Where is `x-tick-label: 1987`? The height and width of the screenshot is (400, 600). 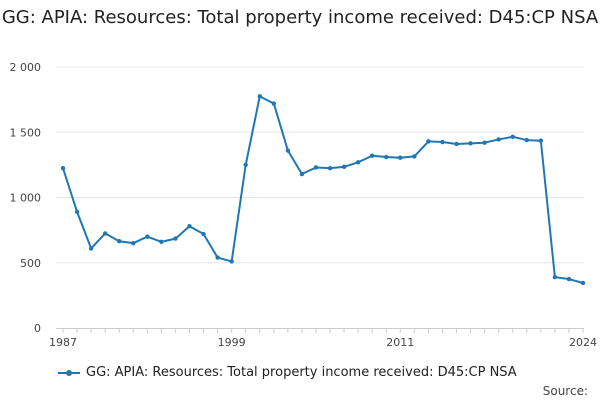
x-tick-label: 1987 is located at coordinates (63, 342).